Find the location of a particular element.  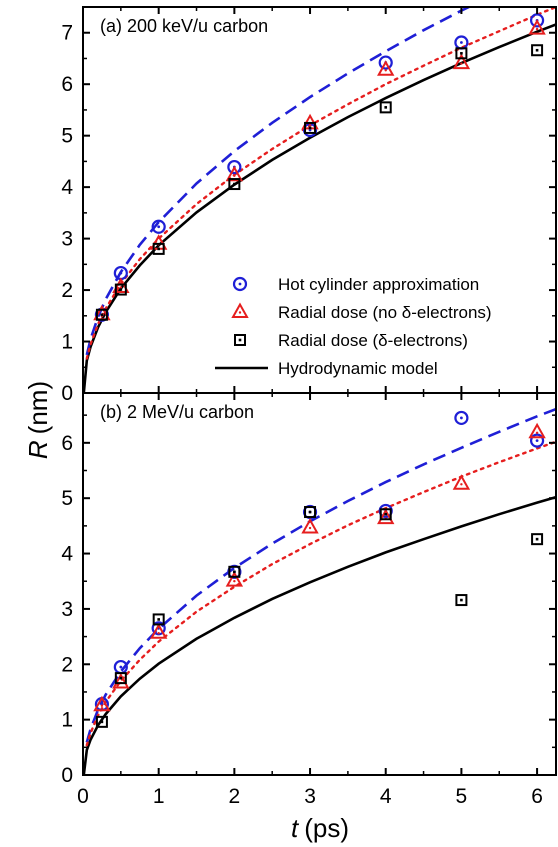

legend-marker-triangle is located at coordinates (240, 310).